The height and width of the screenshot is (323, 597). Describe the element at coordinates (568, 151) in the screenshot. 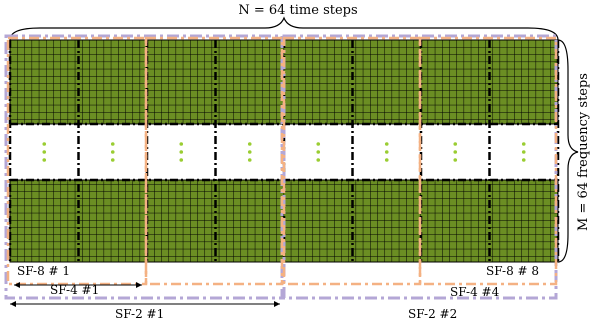

I see `right-brace` at that location.